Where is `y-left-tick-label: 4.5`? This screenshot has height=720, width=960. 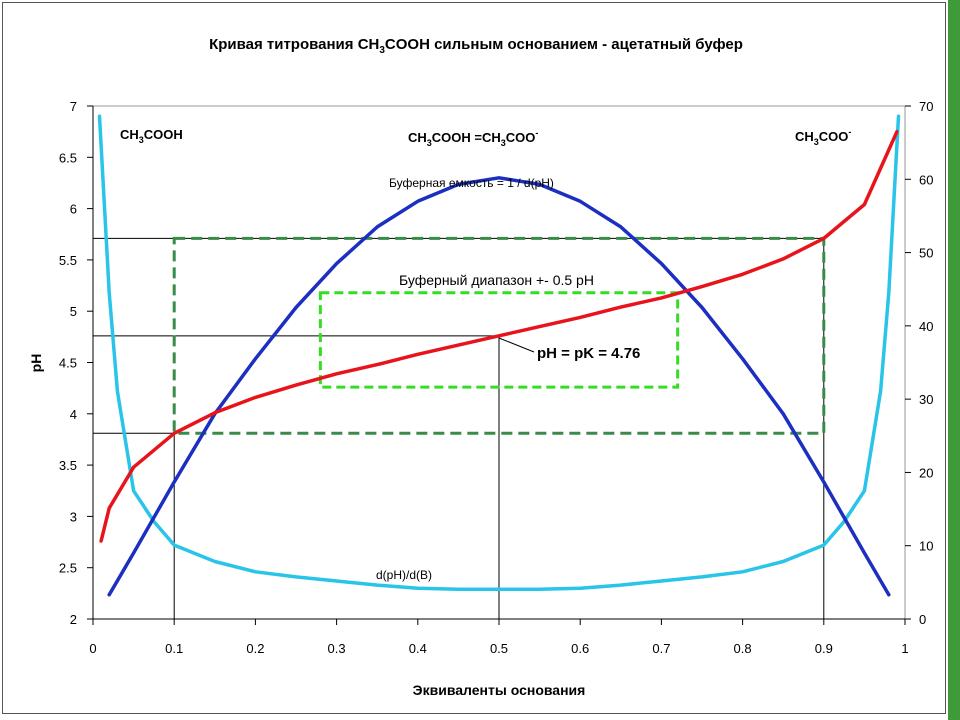
y-left-tick-label: 4.5 is located at coordinates (68, 363).